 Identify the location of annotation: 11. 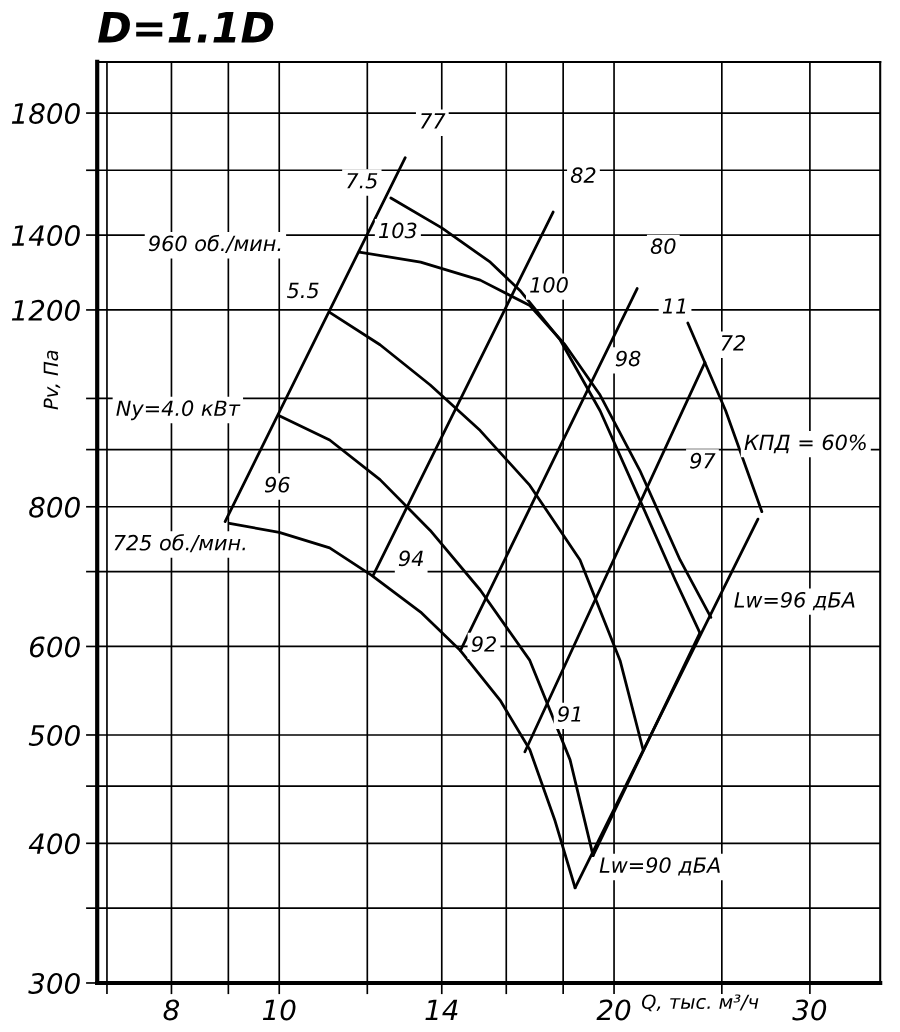
(674, 306).